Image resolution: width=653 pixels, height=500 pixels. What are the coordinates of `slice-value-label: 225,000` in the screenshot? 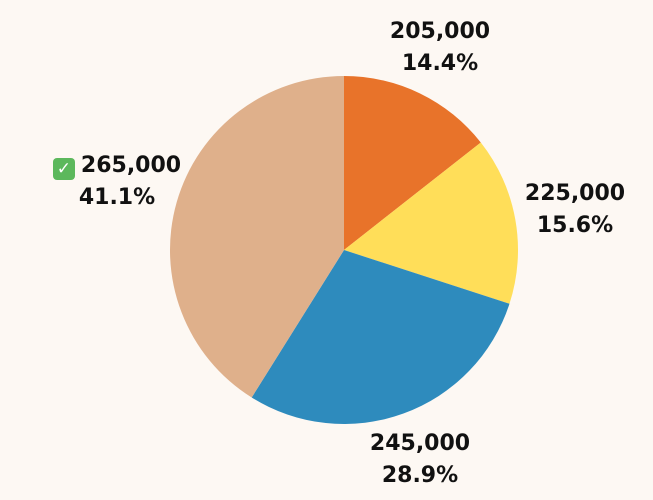 It's located at (575, 193).